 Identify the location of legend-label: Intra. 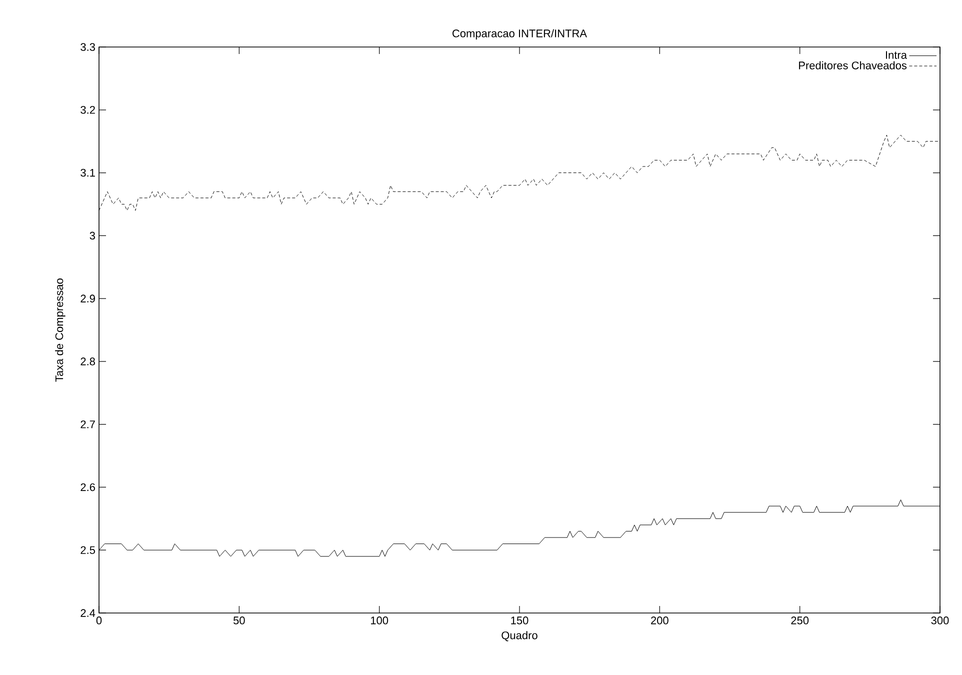
(896, 55).